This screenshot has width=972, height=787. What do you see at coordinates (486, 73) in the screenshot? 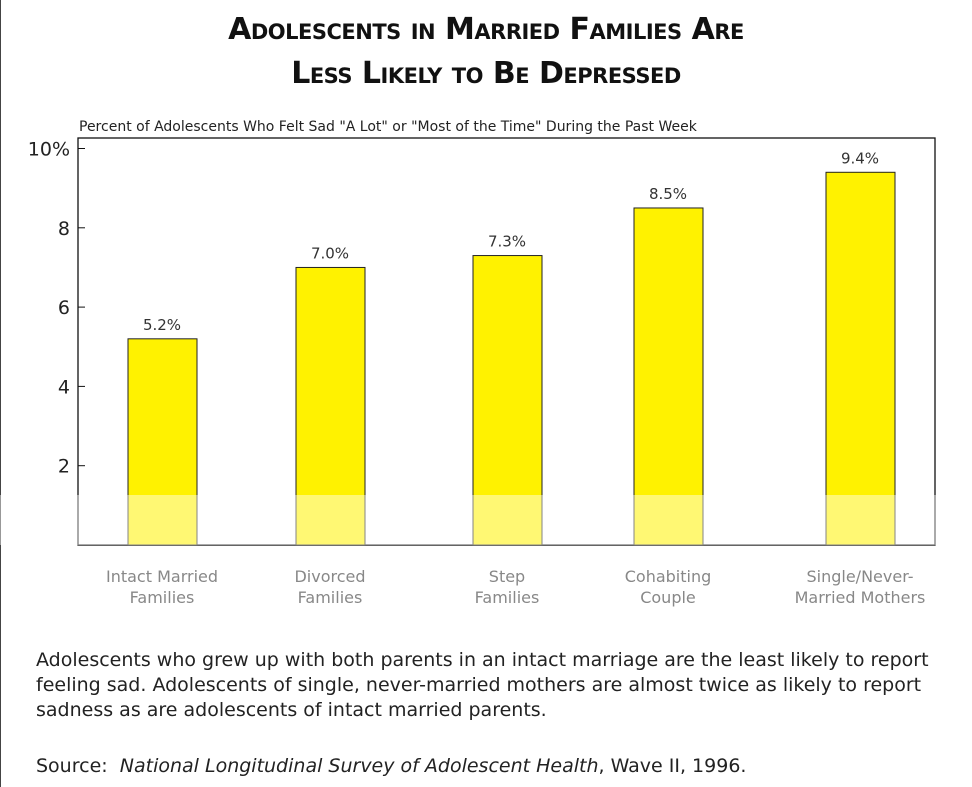
I see `title-line-2: Less Likely to Be Depressed` at bounding box center [486, 73].